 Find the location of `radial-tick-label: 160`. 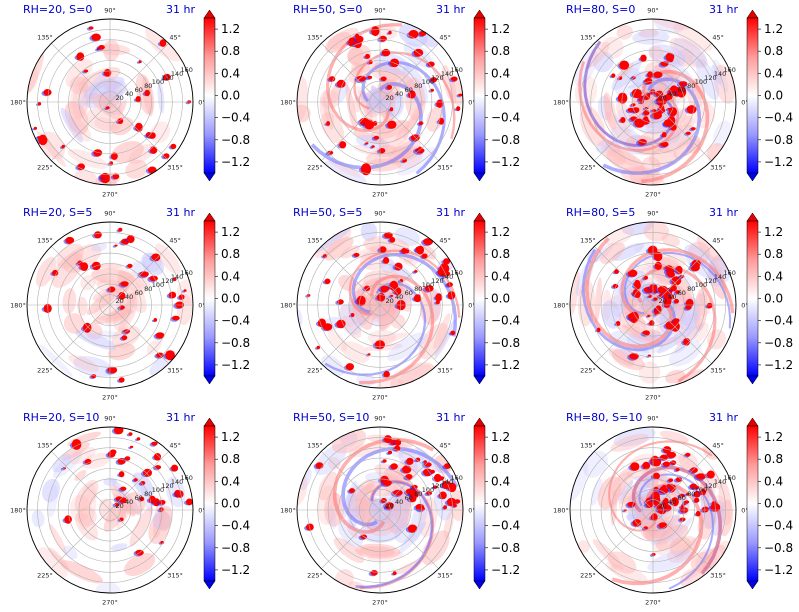

radial-tick-label: 160 is located at coordinates (186, 70).